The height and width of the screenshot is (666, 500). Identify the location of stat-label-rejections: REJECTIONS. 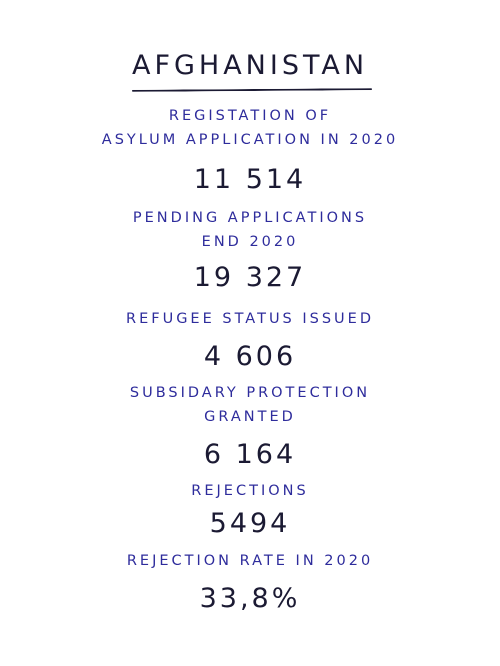
(250, 491).